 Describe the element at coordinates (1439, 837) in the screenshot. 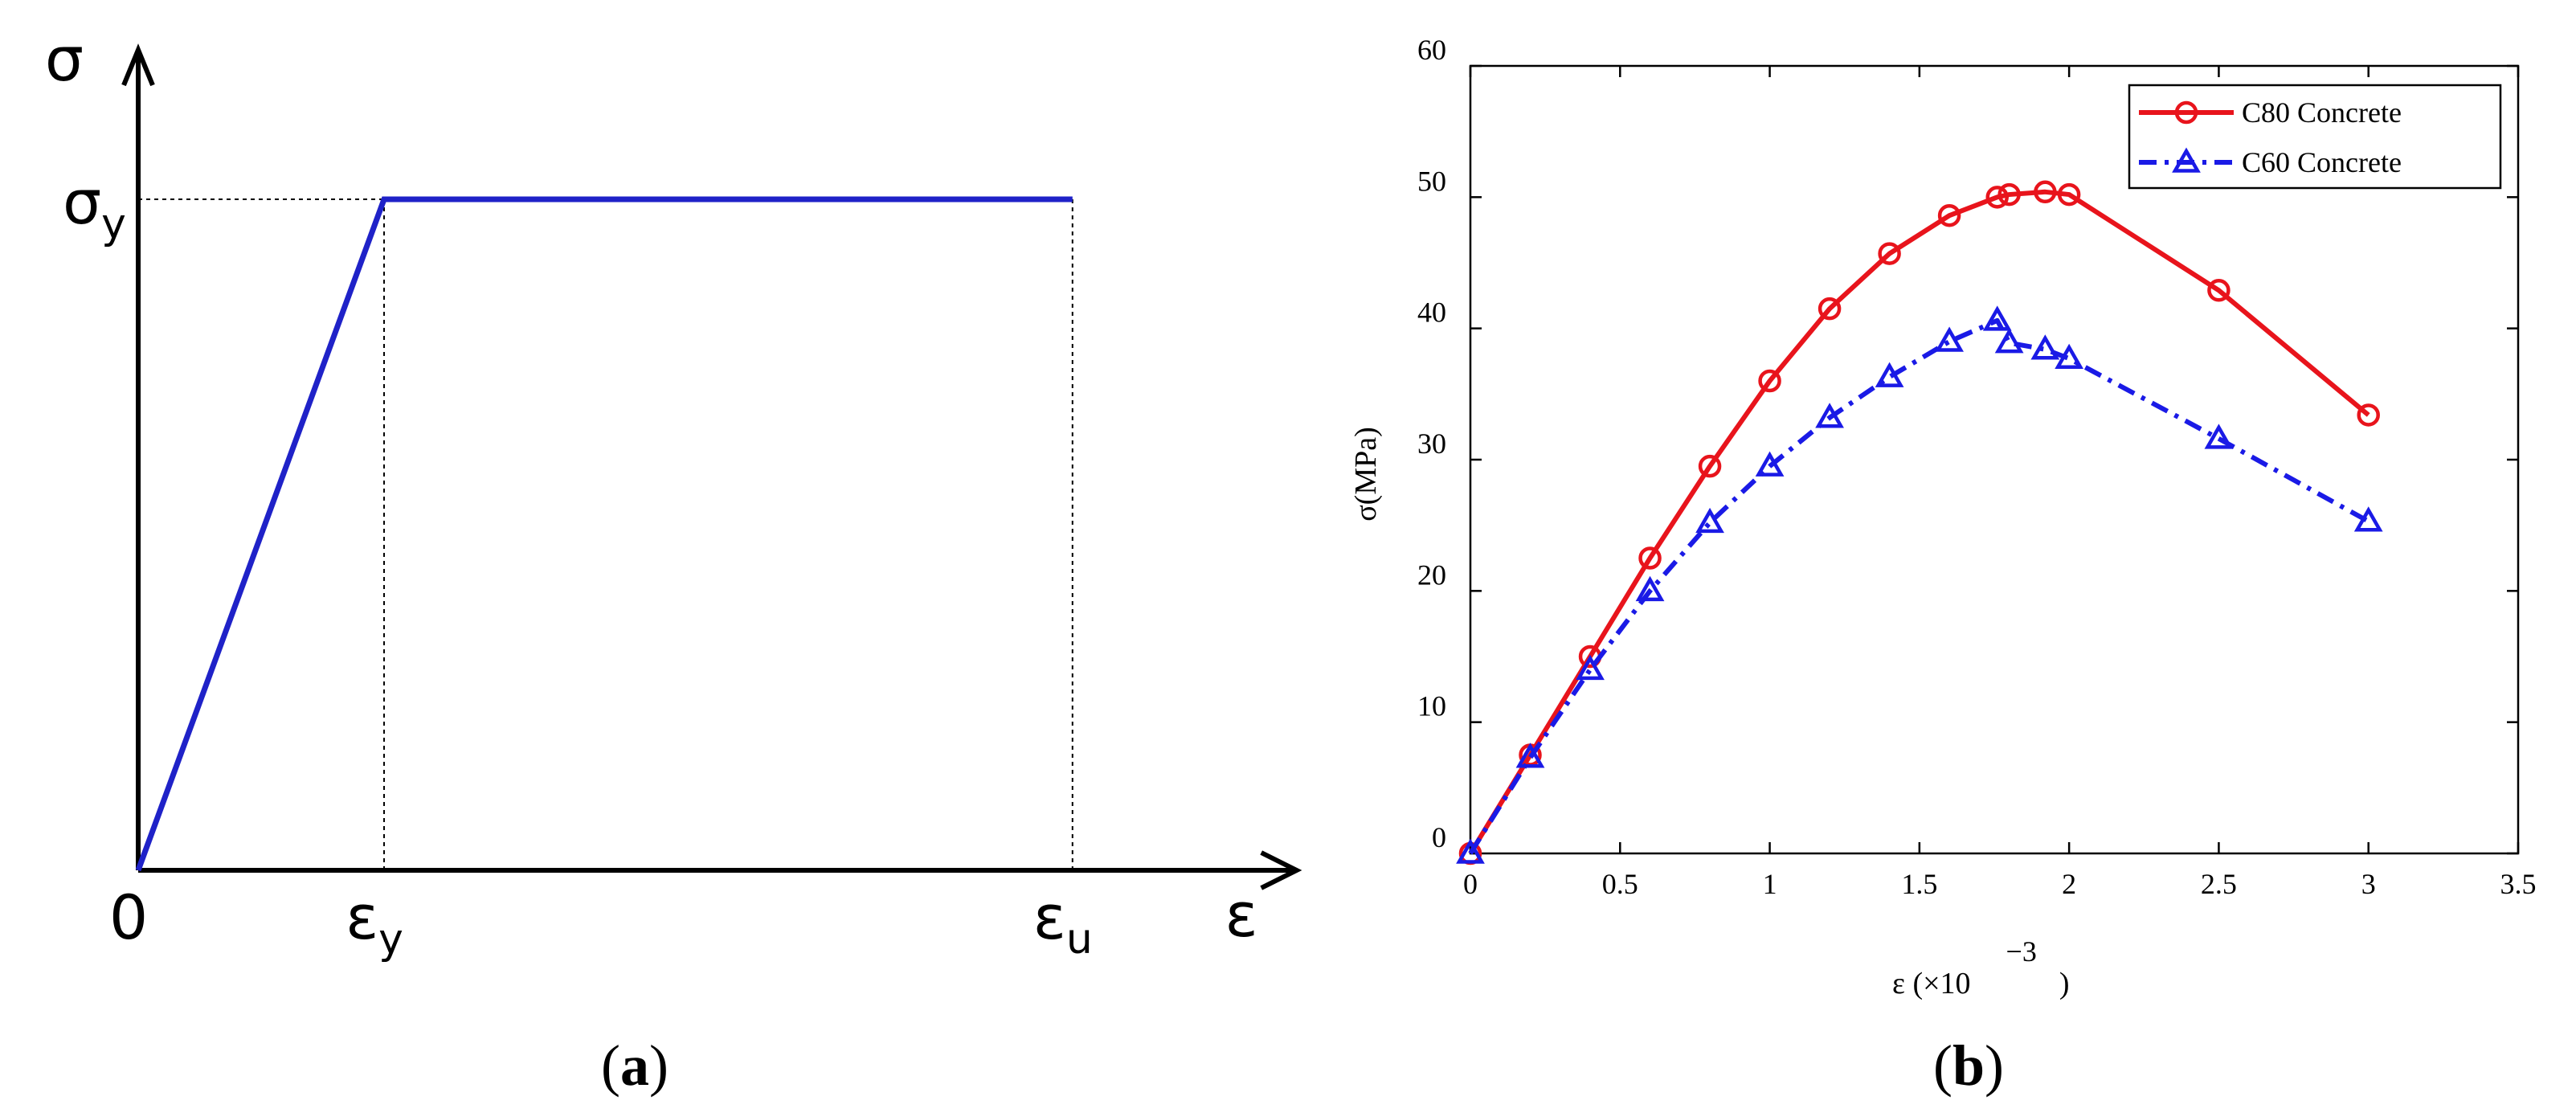

I see `y-tick-label-0: 0` at that location.